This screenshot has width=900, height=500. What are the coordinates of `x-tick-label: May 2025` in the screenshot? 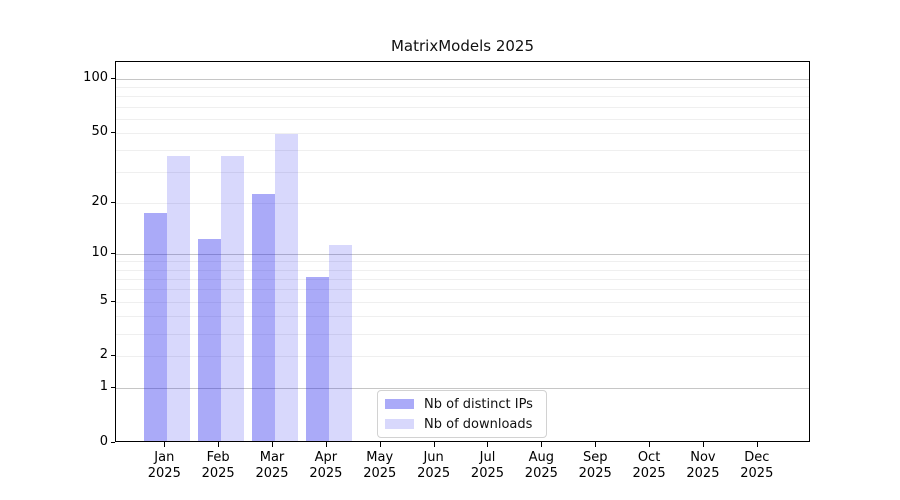 It's located at (380, 465).